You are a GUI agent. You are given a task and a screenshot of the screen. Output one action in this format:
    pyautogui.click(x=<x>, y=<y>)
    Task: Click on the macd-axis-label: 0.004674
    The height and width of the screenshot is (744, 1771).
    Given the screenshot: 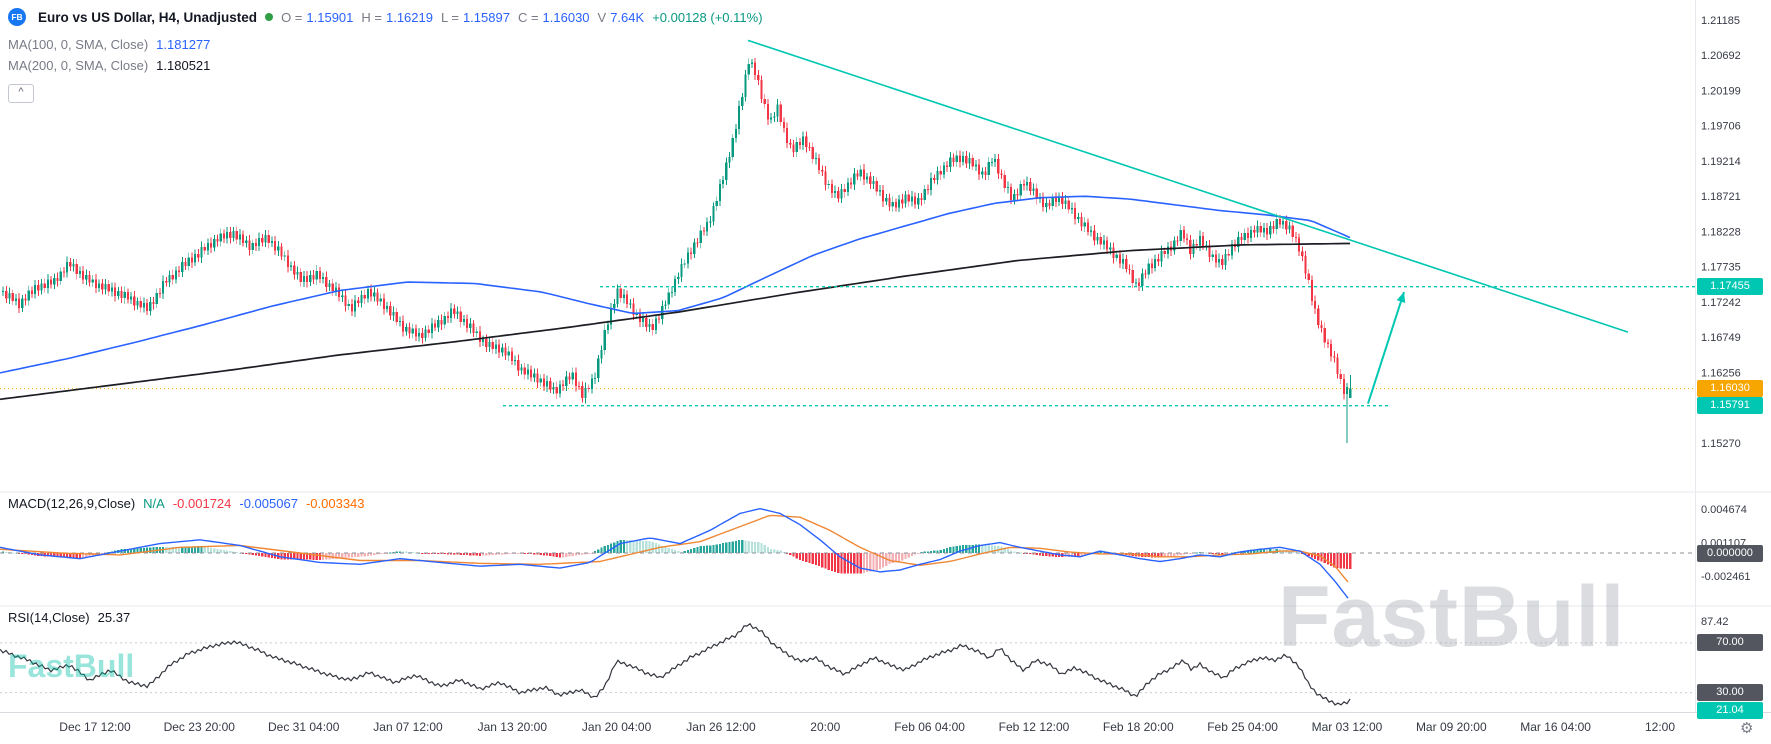 What is the action you would take?
    pyautogui.click(x=1724, y=510)
    